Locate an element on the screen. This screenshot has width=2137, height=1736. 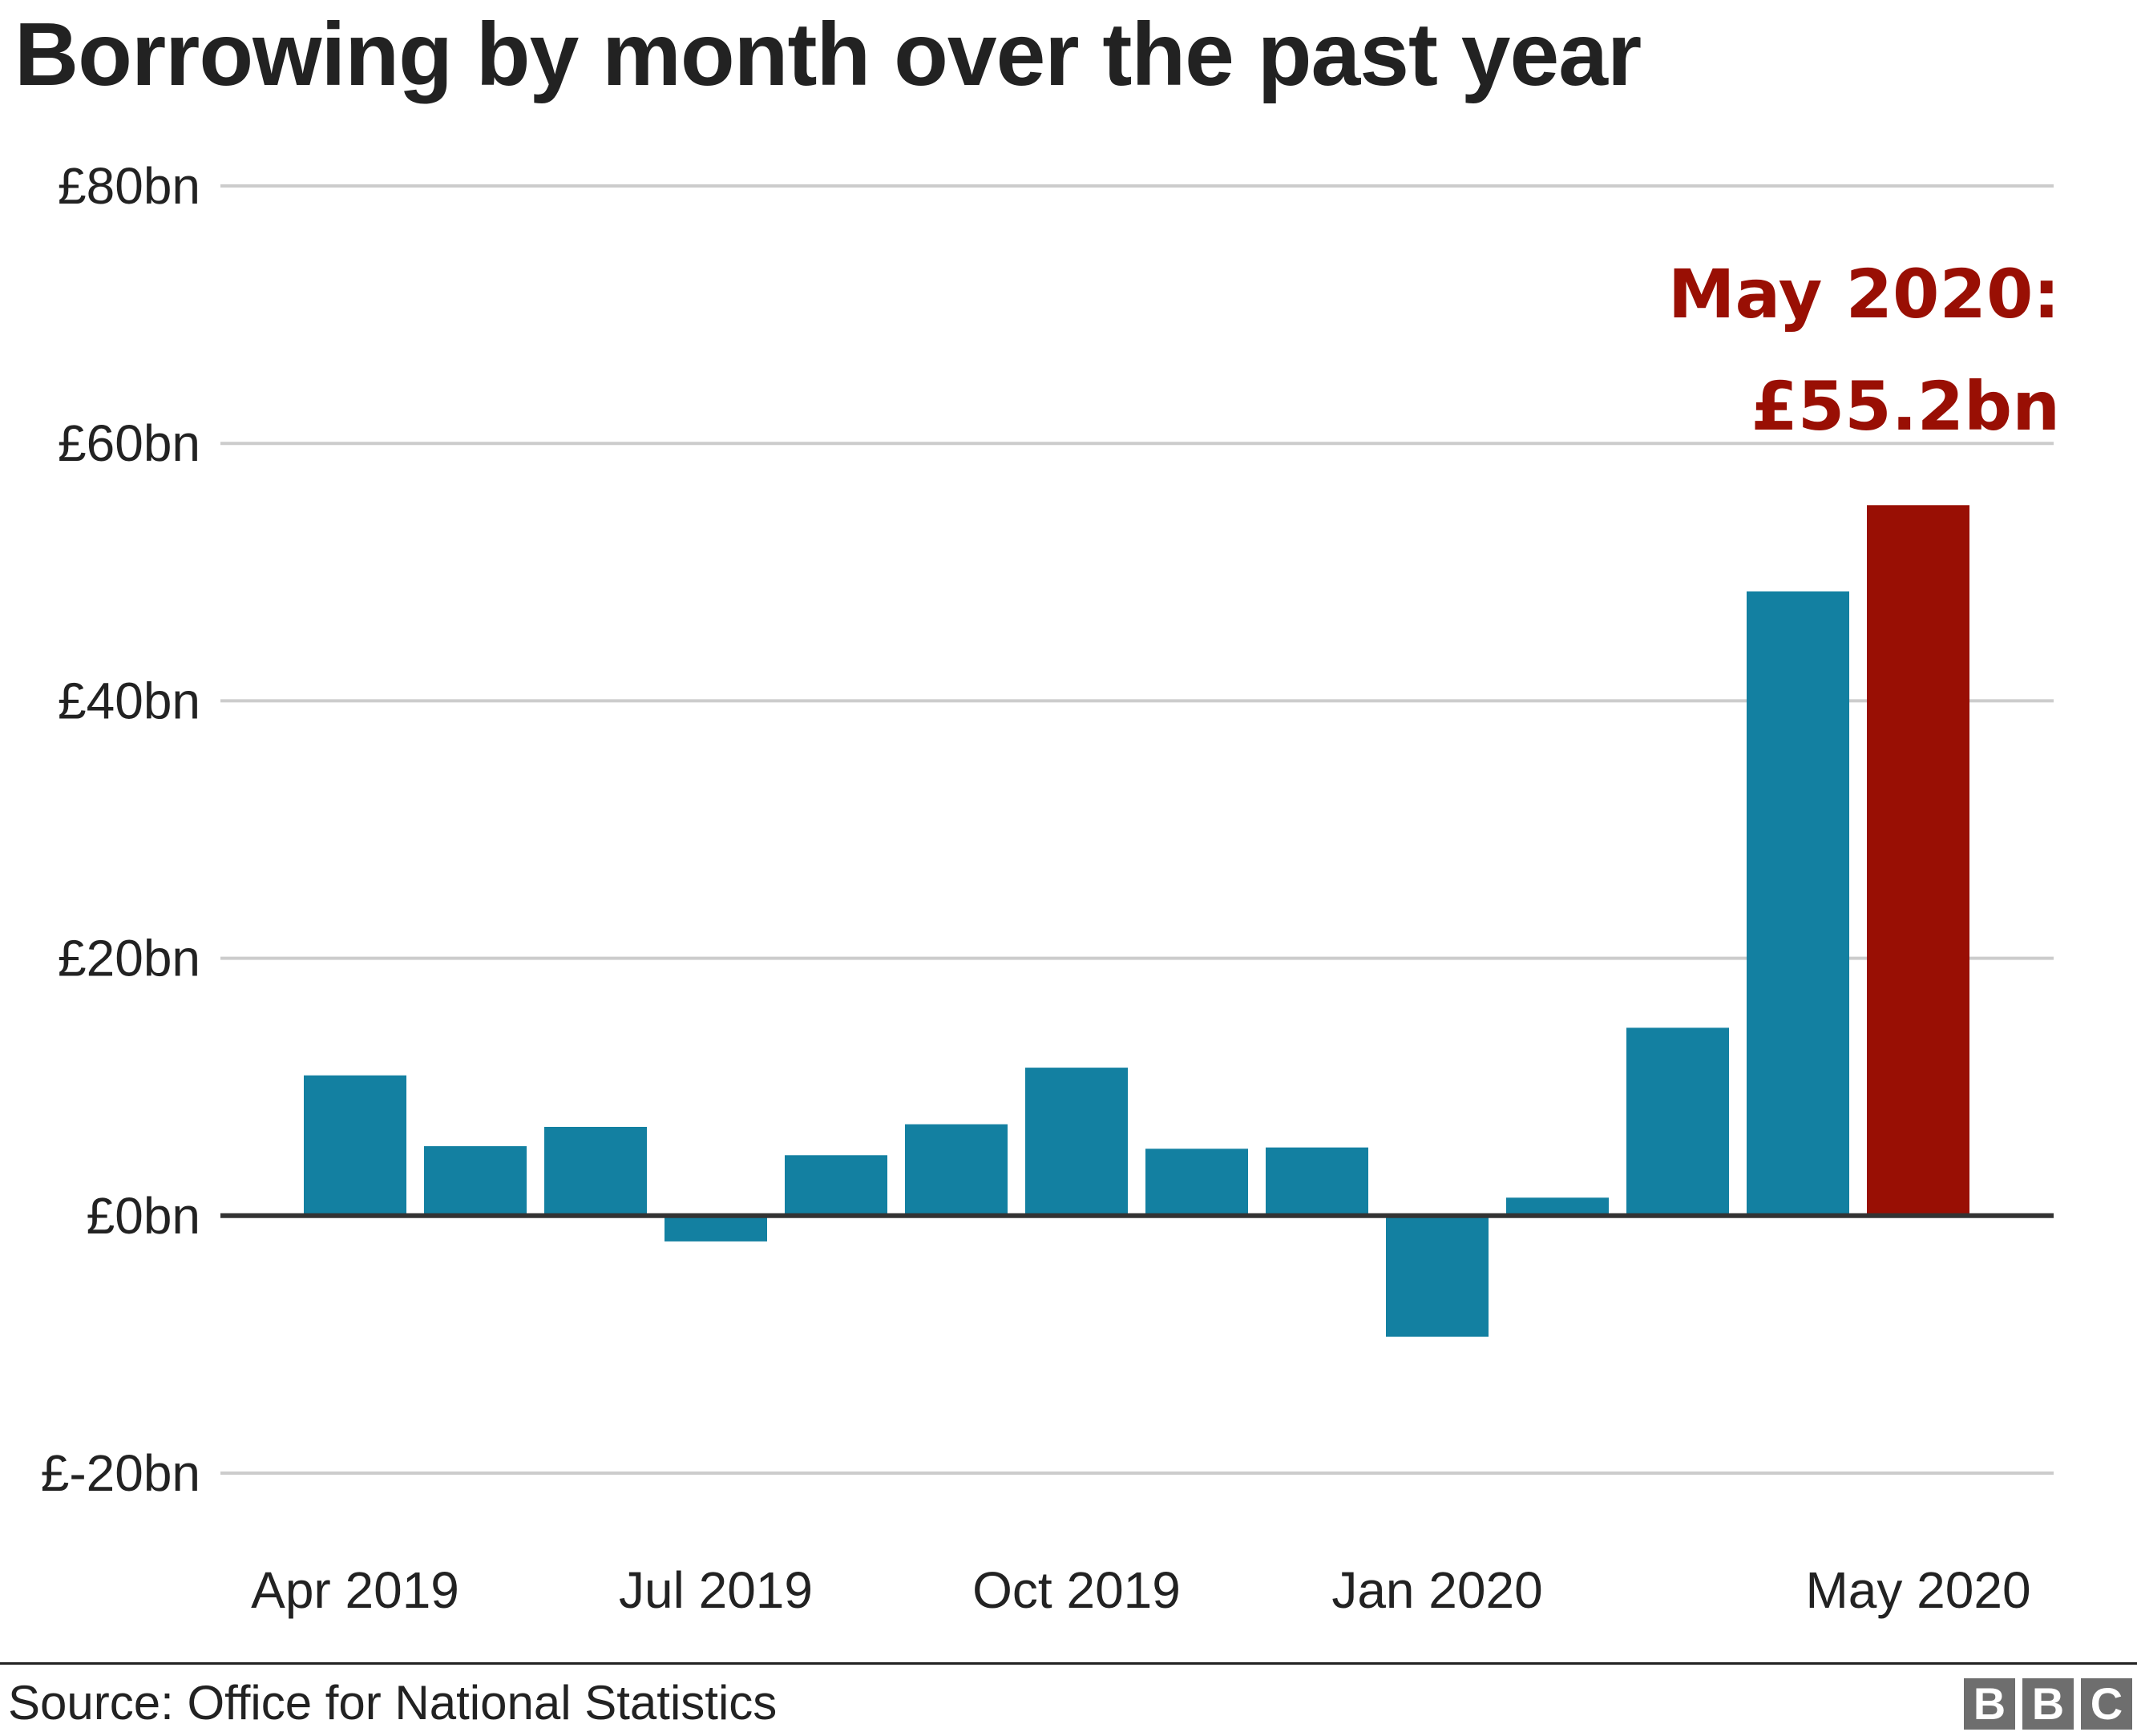
x-tick-label: Jan 2020 is located at coordinates (1436, 1590).